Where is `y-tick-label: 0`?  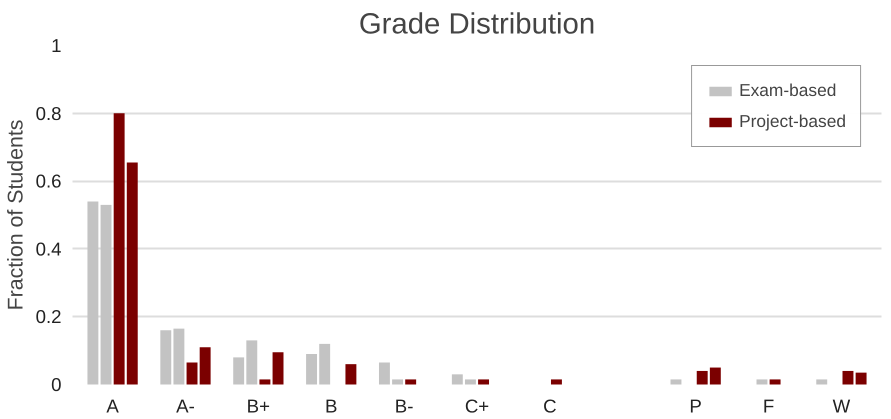
y-tick-label: 0 is located at coordinates (56, 384).